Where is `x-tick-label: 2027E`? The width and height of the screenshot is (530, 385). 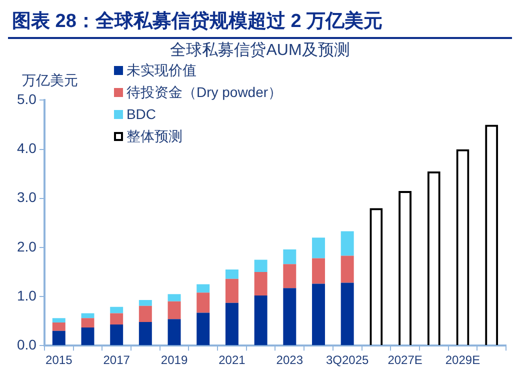 x-tick-label: 2027E is located at coordinates (405, 360).